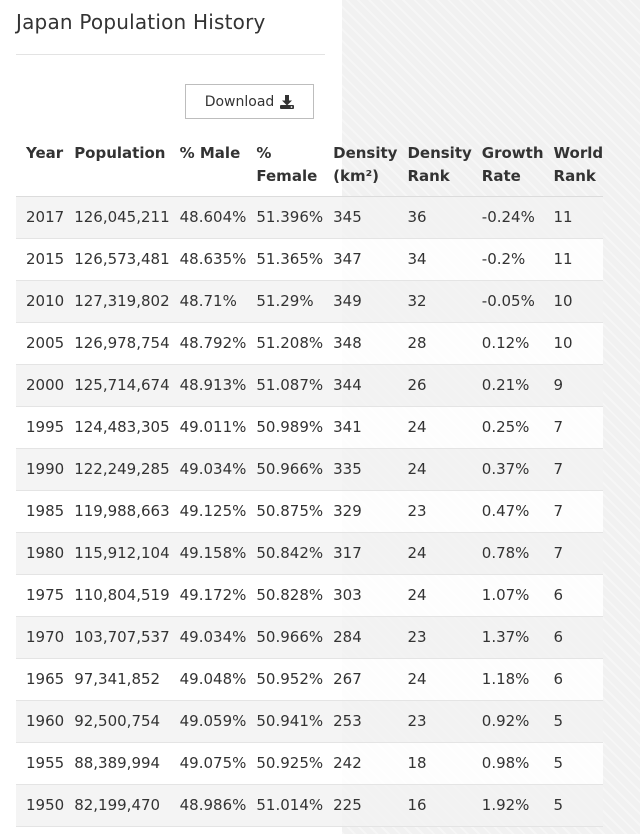 The image size is (640, 834). What do you see at coordinates (285, 595) in the screenshot?
I see `table-cell-percent-female: 50.828%` at bounding box center [285, 595].